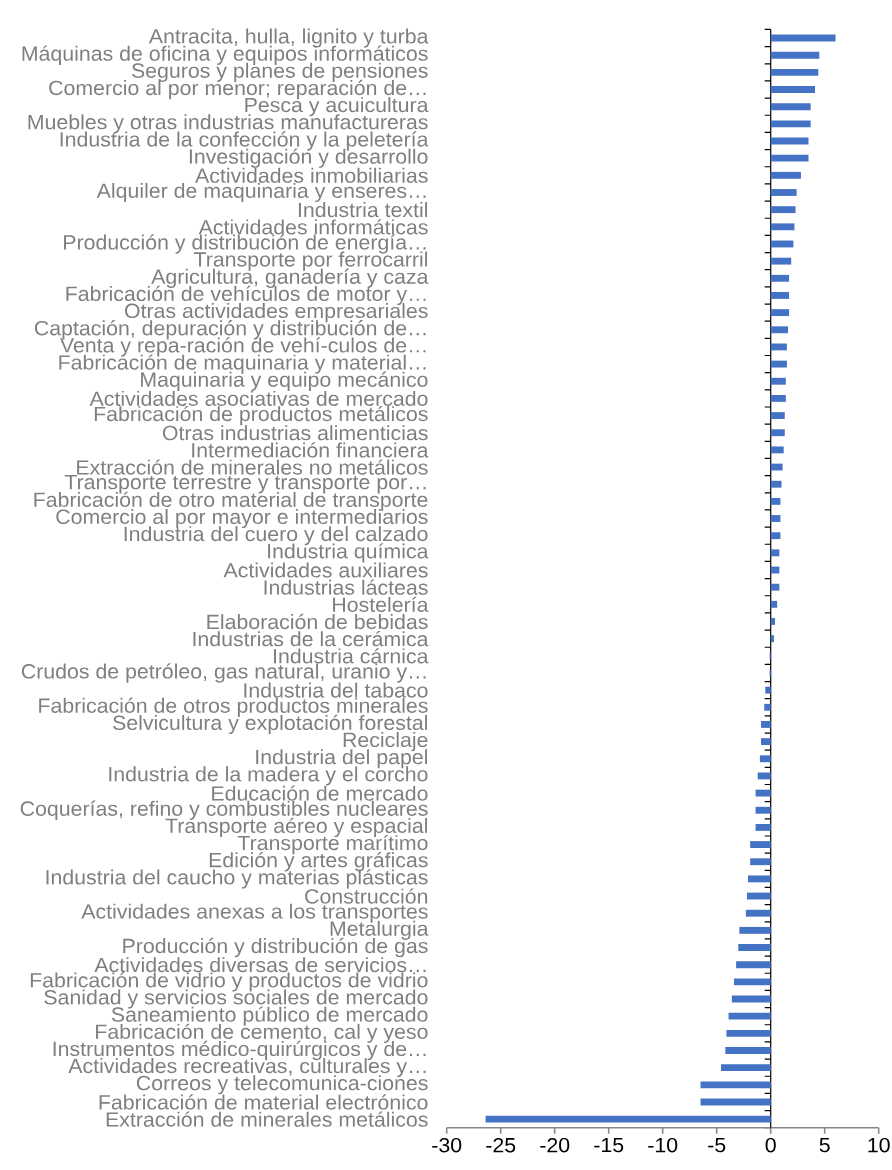 The image size is (892, 1170). Describe the element at coordinates (263, 1102) in the screenshot. I see `y-tick-label: Fabricación de material electrónico` at that location.